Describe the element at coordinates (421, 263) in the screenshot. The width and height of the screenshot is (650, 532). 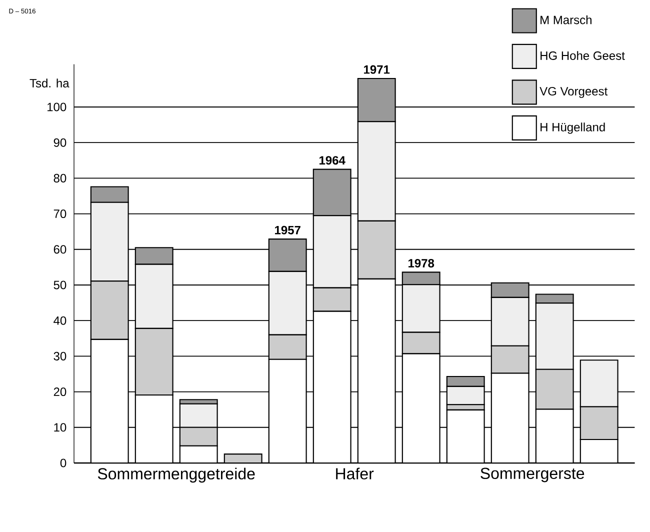
I see `annotation: 1978` at that location.